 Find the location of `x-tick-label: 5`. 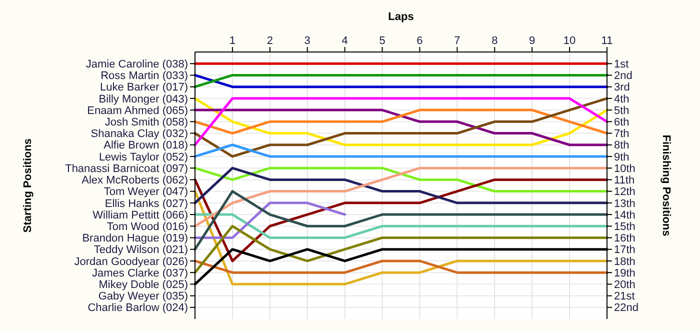

x-tick-label: 5 is located at coordinates (382, 41).